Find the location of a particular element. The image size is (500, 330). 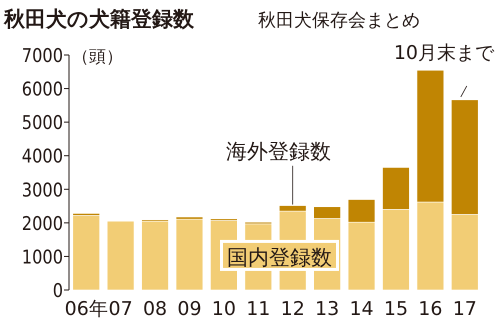

y-tick-label: 3000 is located at coordinates (46, 190).